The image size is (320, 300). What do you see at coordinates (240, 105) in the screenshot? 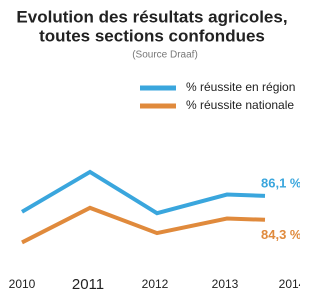
I see `legend-label: % réussite nationale` at bounding box center [240, 105].